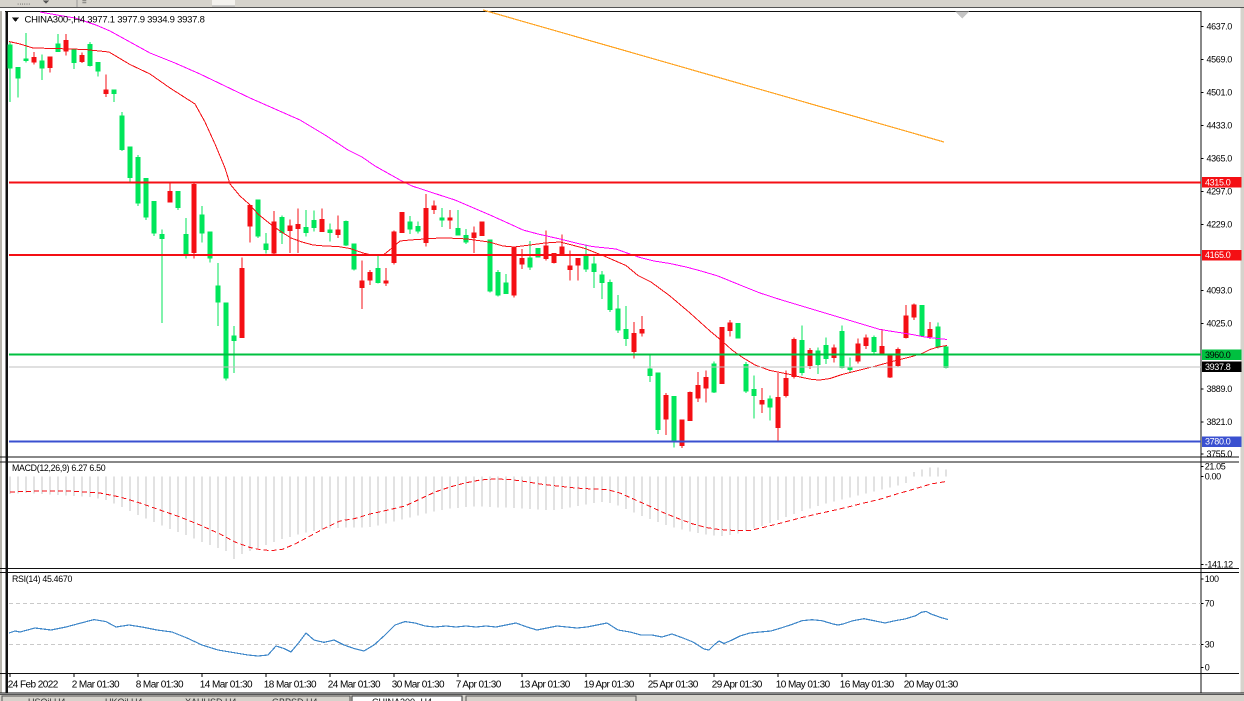 This screenshot has width=1244, height=701. I want to click on svg-text: 4165.0, so click(1218, 255).